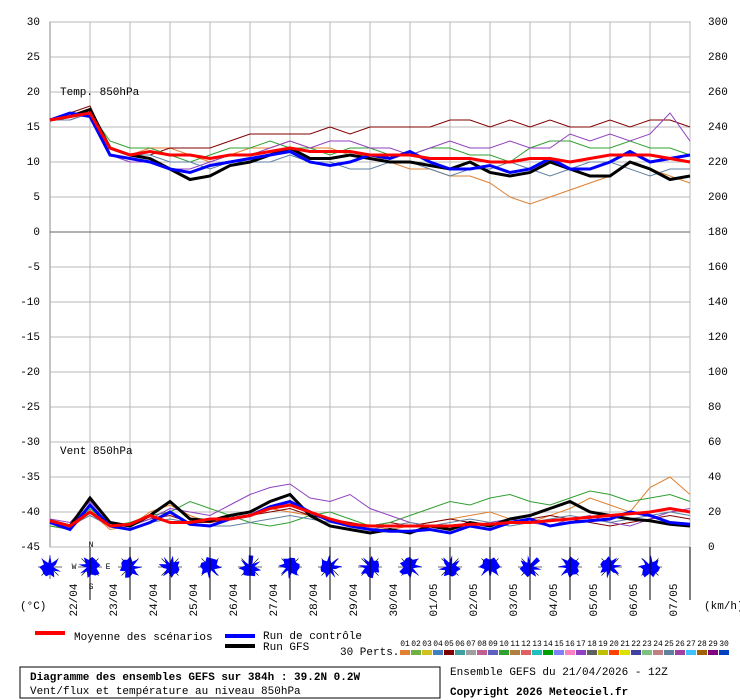  Describe the element at coordinates (635, 599) in the screenshot. I see `x-tick-label: 06/05` at that location.